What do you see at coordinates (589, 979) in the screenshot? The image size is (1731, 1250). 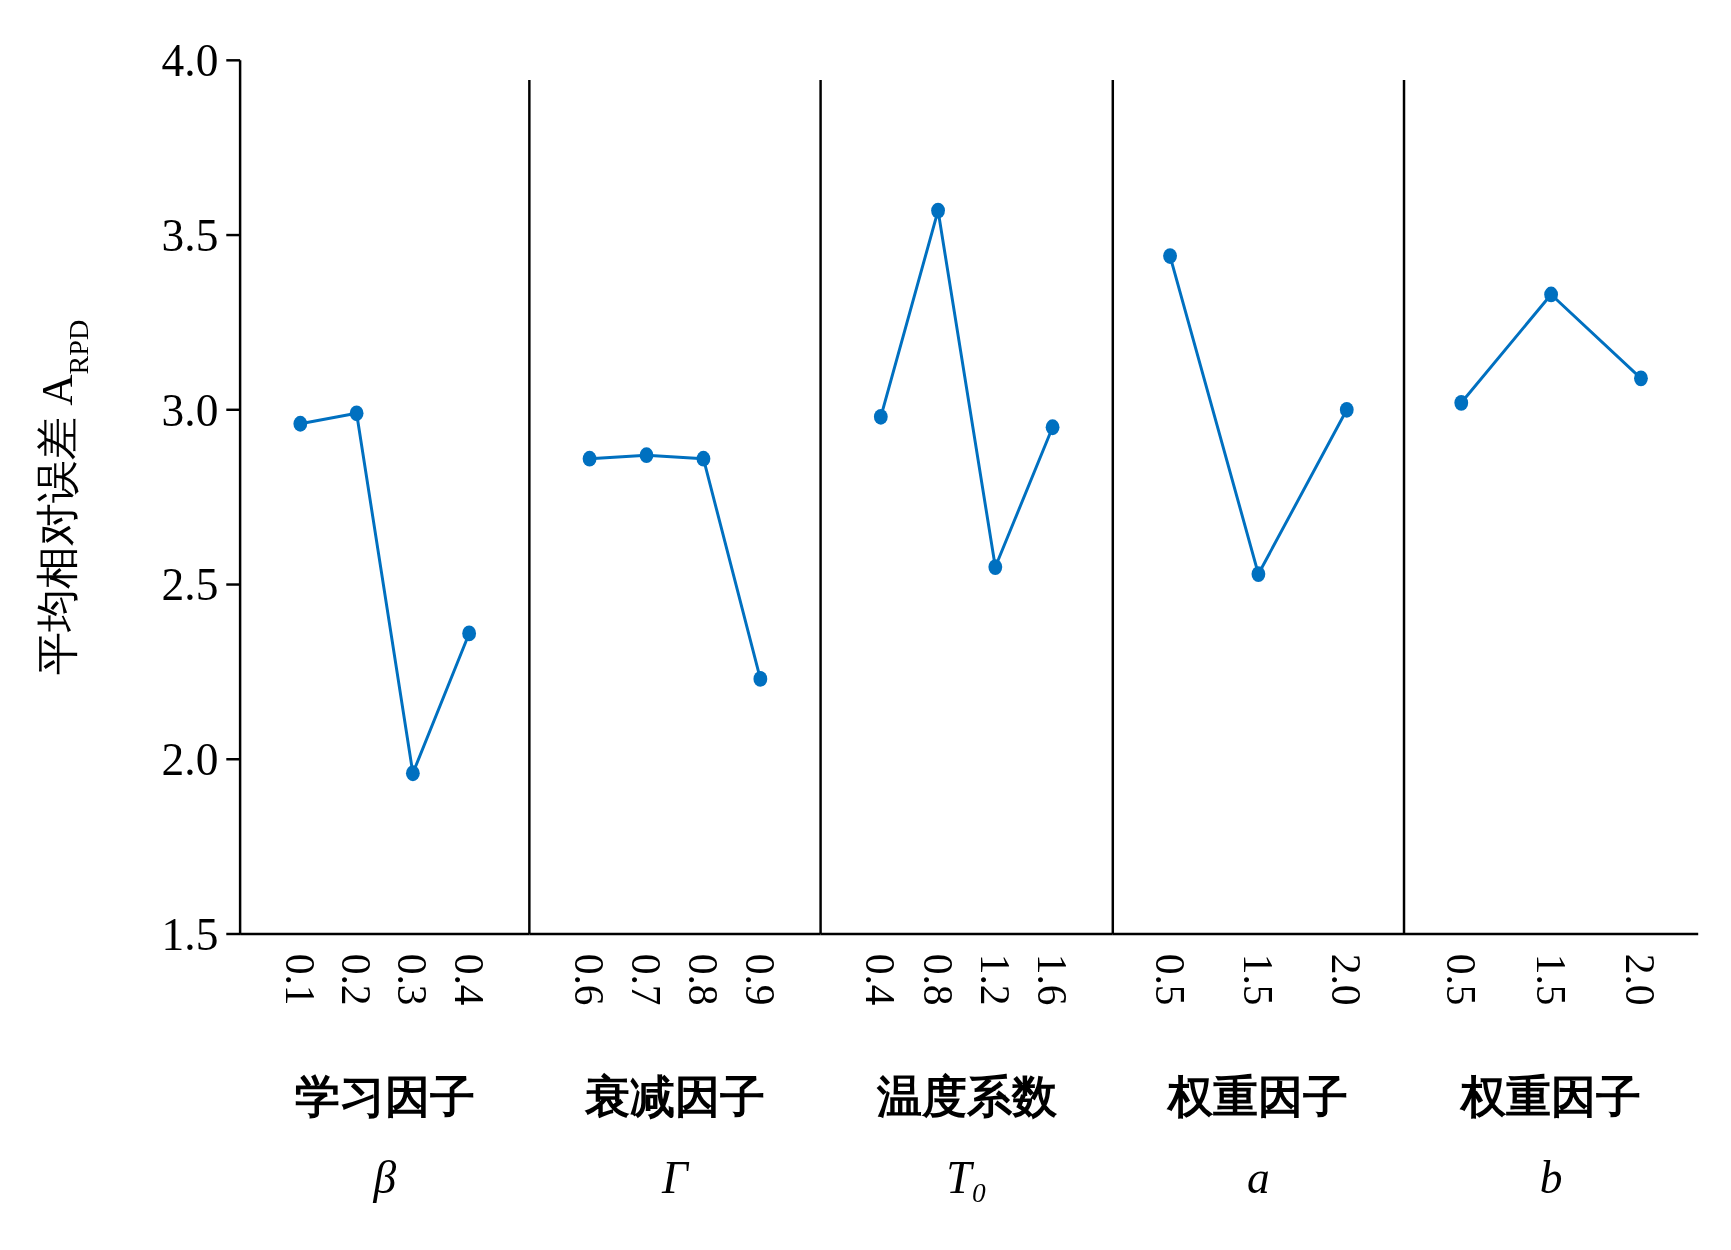 I see `x-tick-label: 0.6` at bounding box center [589, 979].